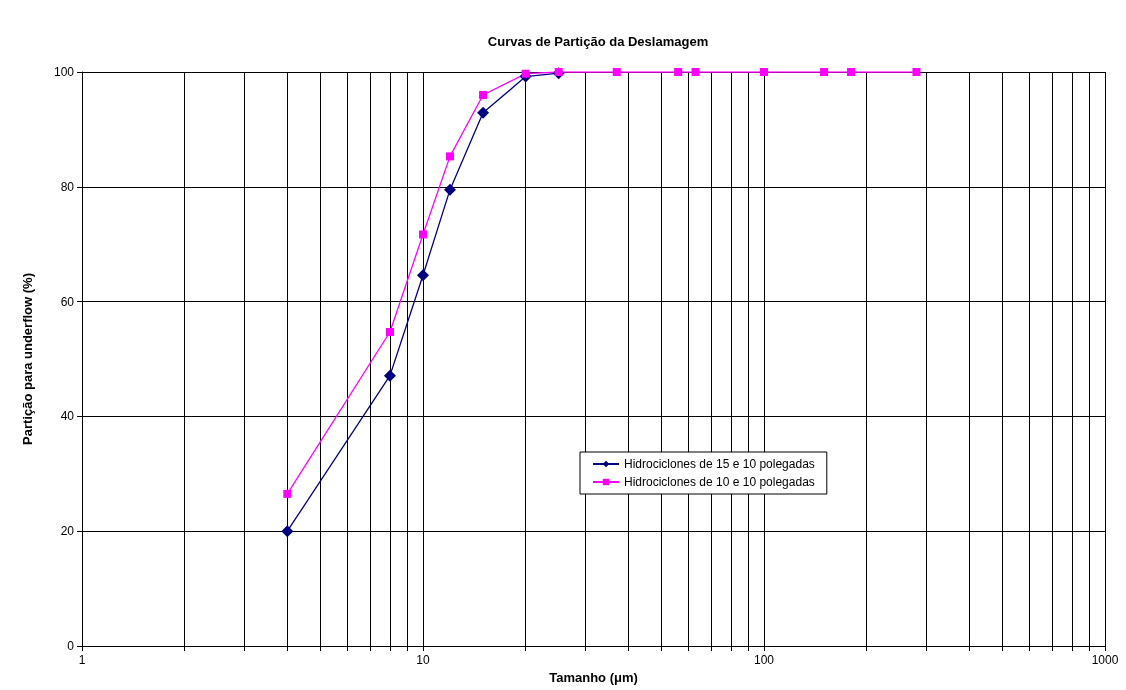  I want to click on x-tick-label: 10, so click(423, 660).